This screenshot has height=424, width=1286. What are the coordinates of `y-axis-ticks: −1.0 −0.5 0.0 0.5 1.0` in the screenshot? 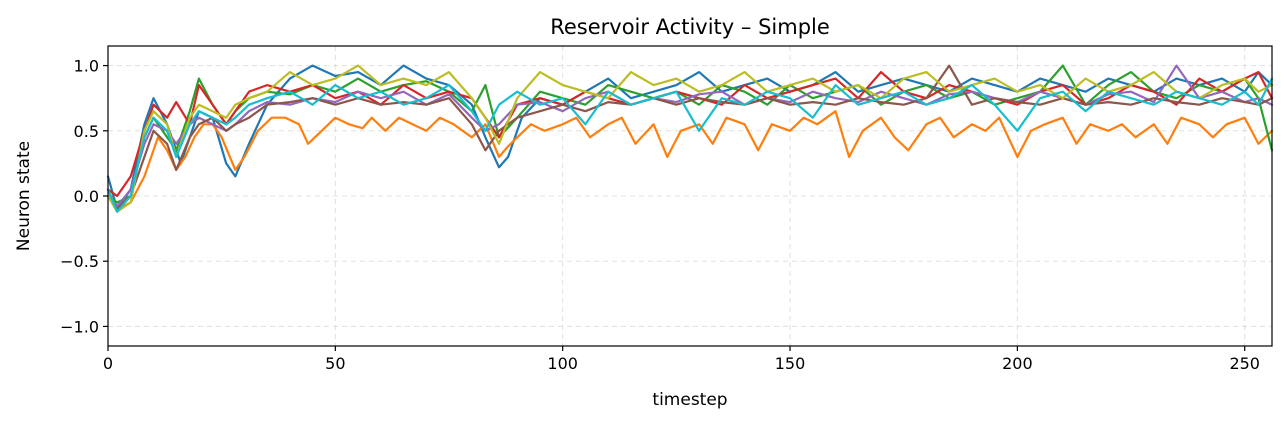 It's located at (84, 196).